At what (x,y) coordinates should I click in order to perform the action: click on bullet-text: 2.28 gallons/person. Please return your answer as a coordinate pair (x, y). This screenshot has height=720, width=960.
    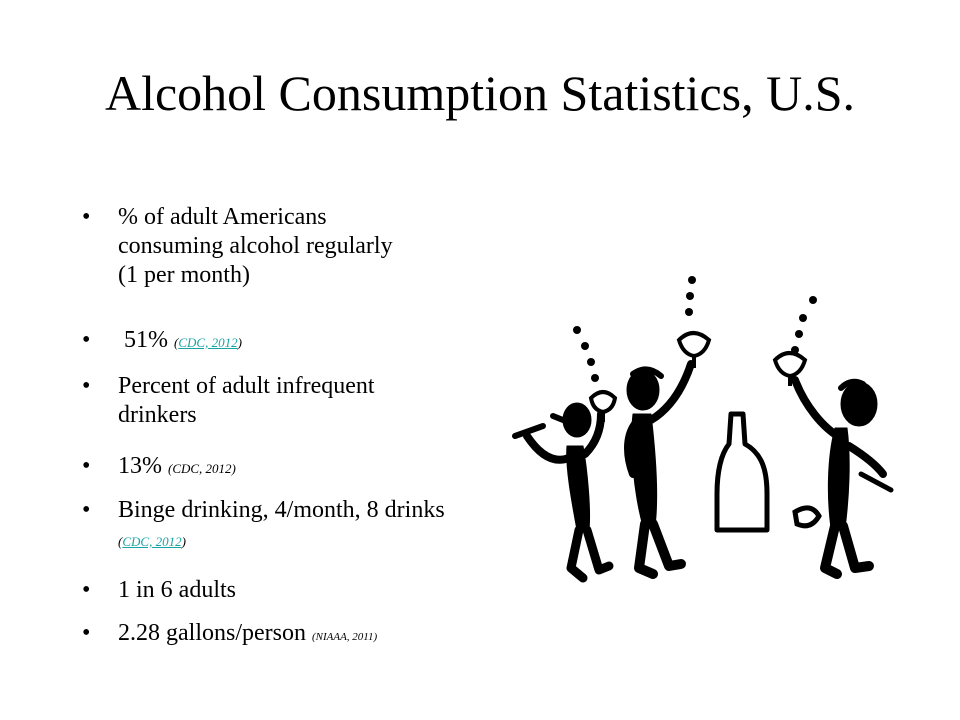
    Looking at the image, I should click on (215, 633).